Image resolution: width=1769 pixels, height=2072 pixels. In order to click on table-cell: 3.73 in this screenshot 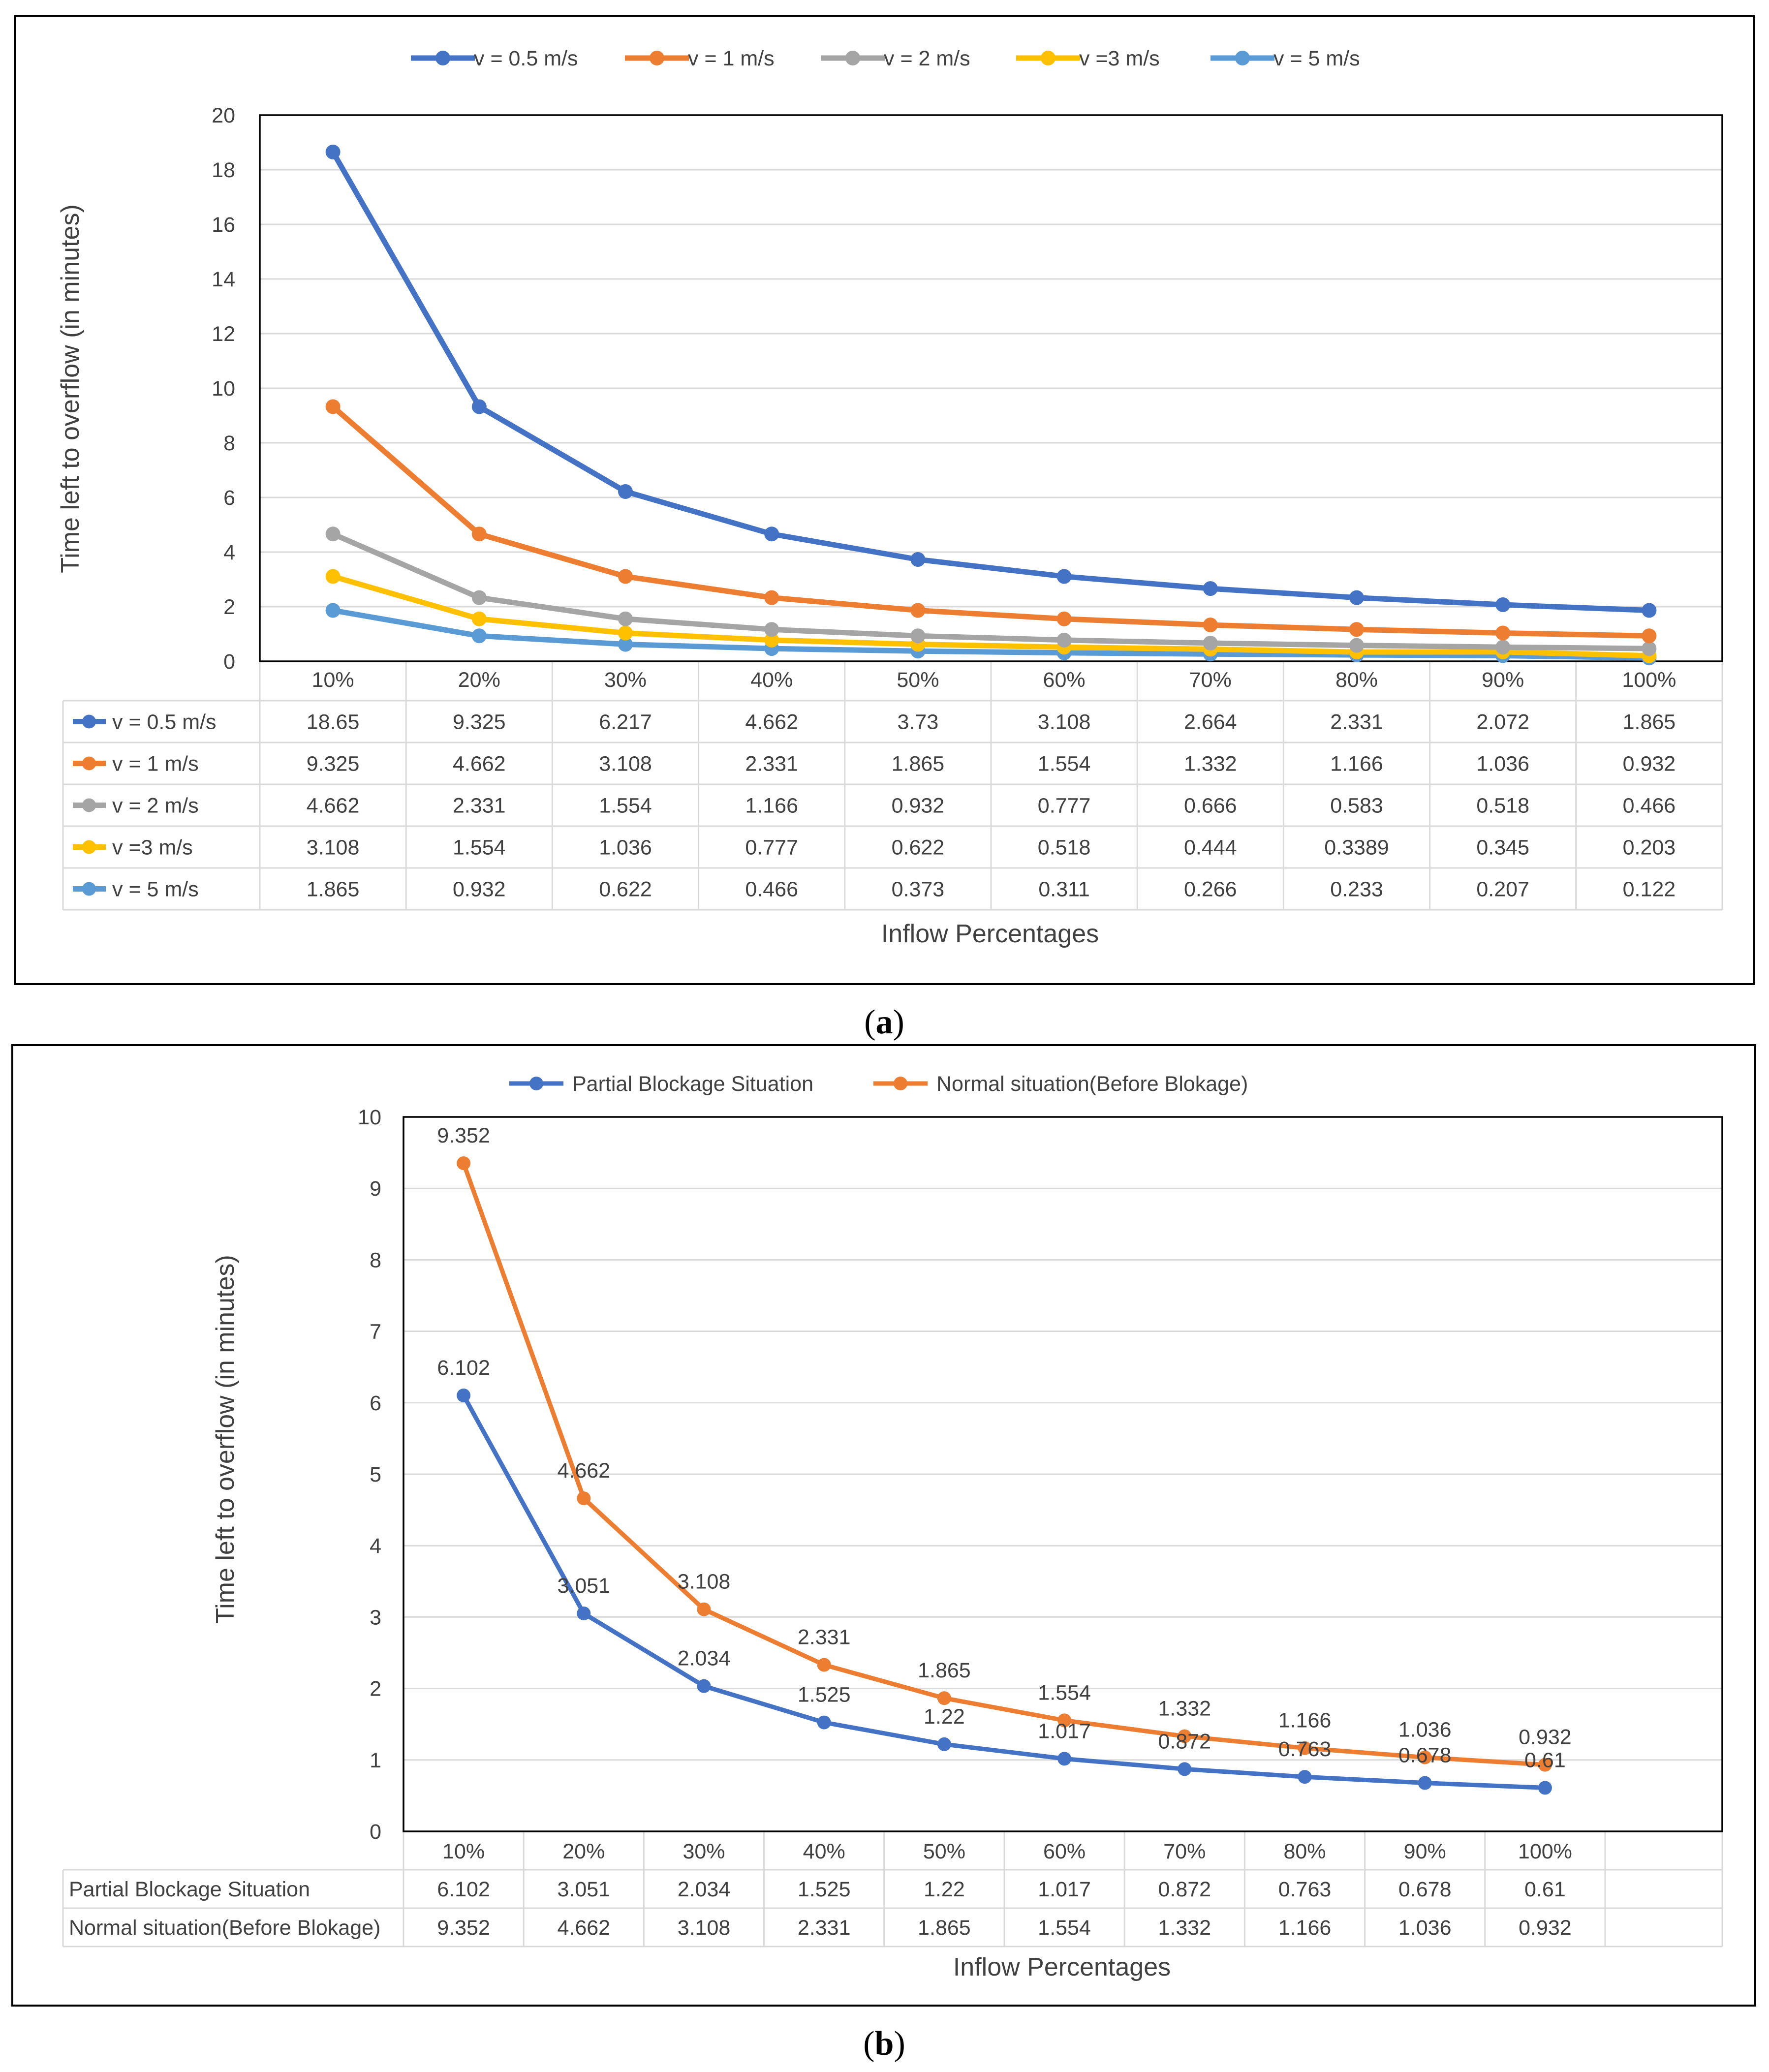, I will do `click(918, 723)`.